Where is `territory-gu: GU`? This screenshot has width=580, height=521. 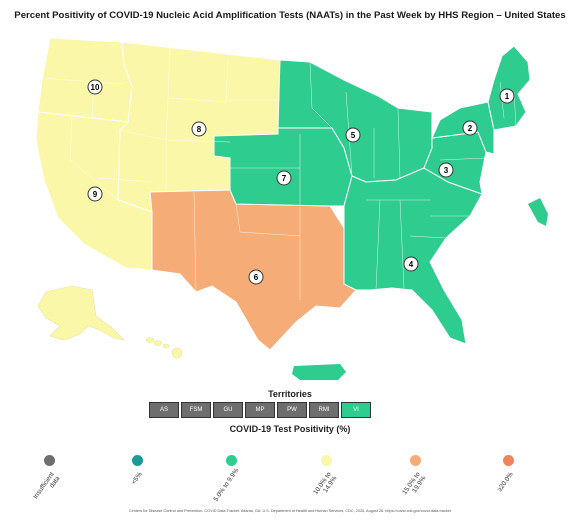 territory-gu: GU is located at coordinates (228, 410).